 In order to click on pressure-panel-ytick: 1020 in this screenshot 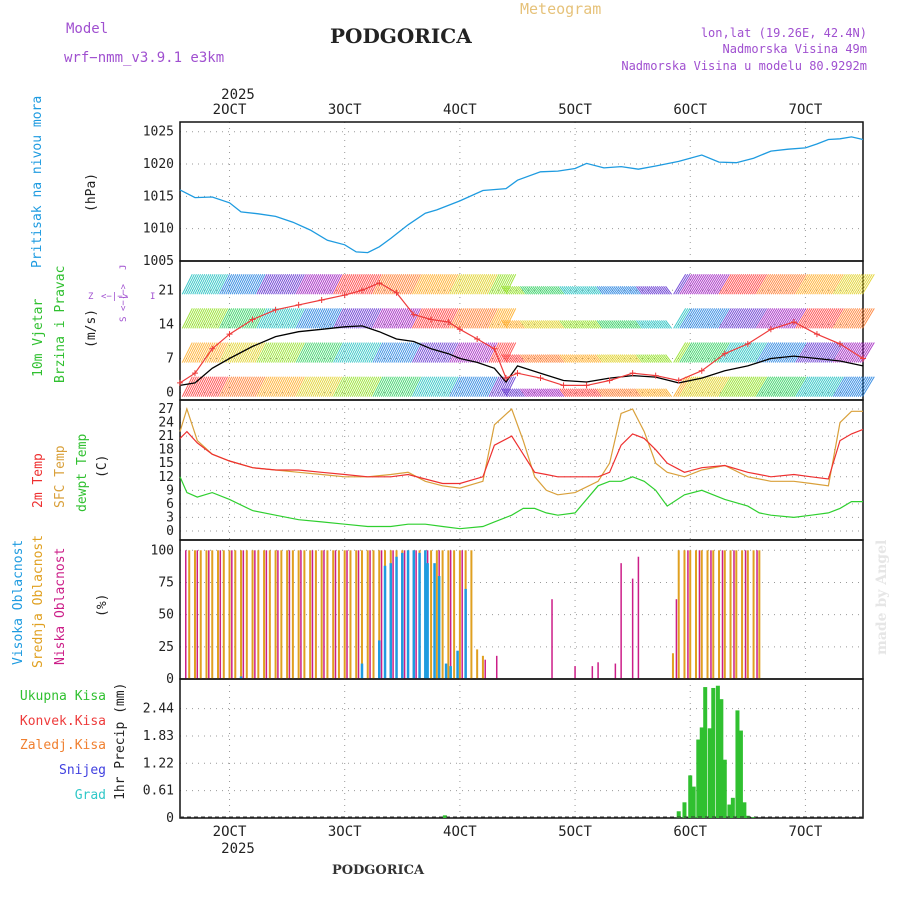, I will do `click(158, 164)`.